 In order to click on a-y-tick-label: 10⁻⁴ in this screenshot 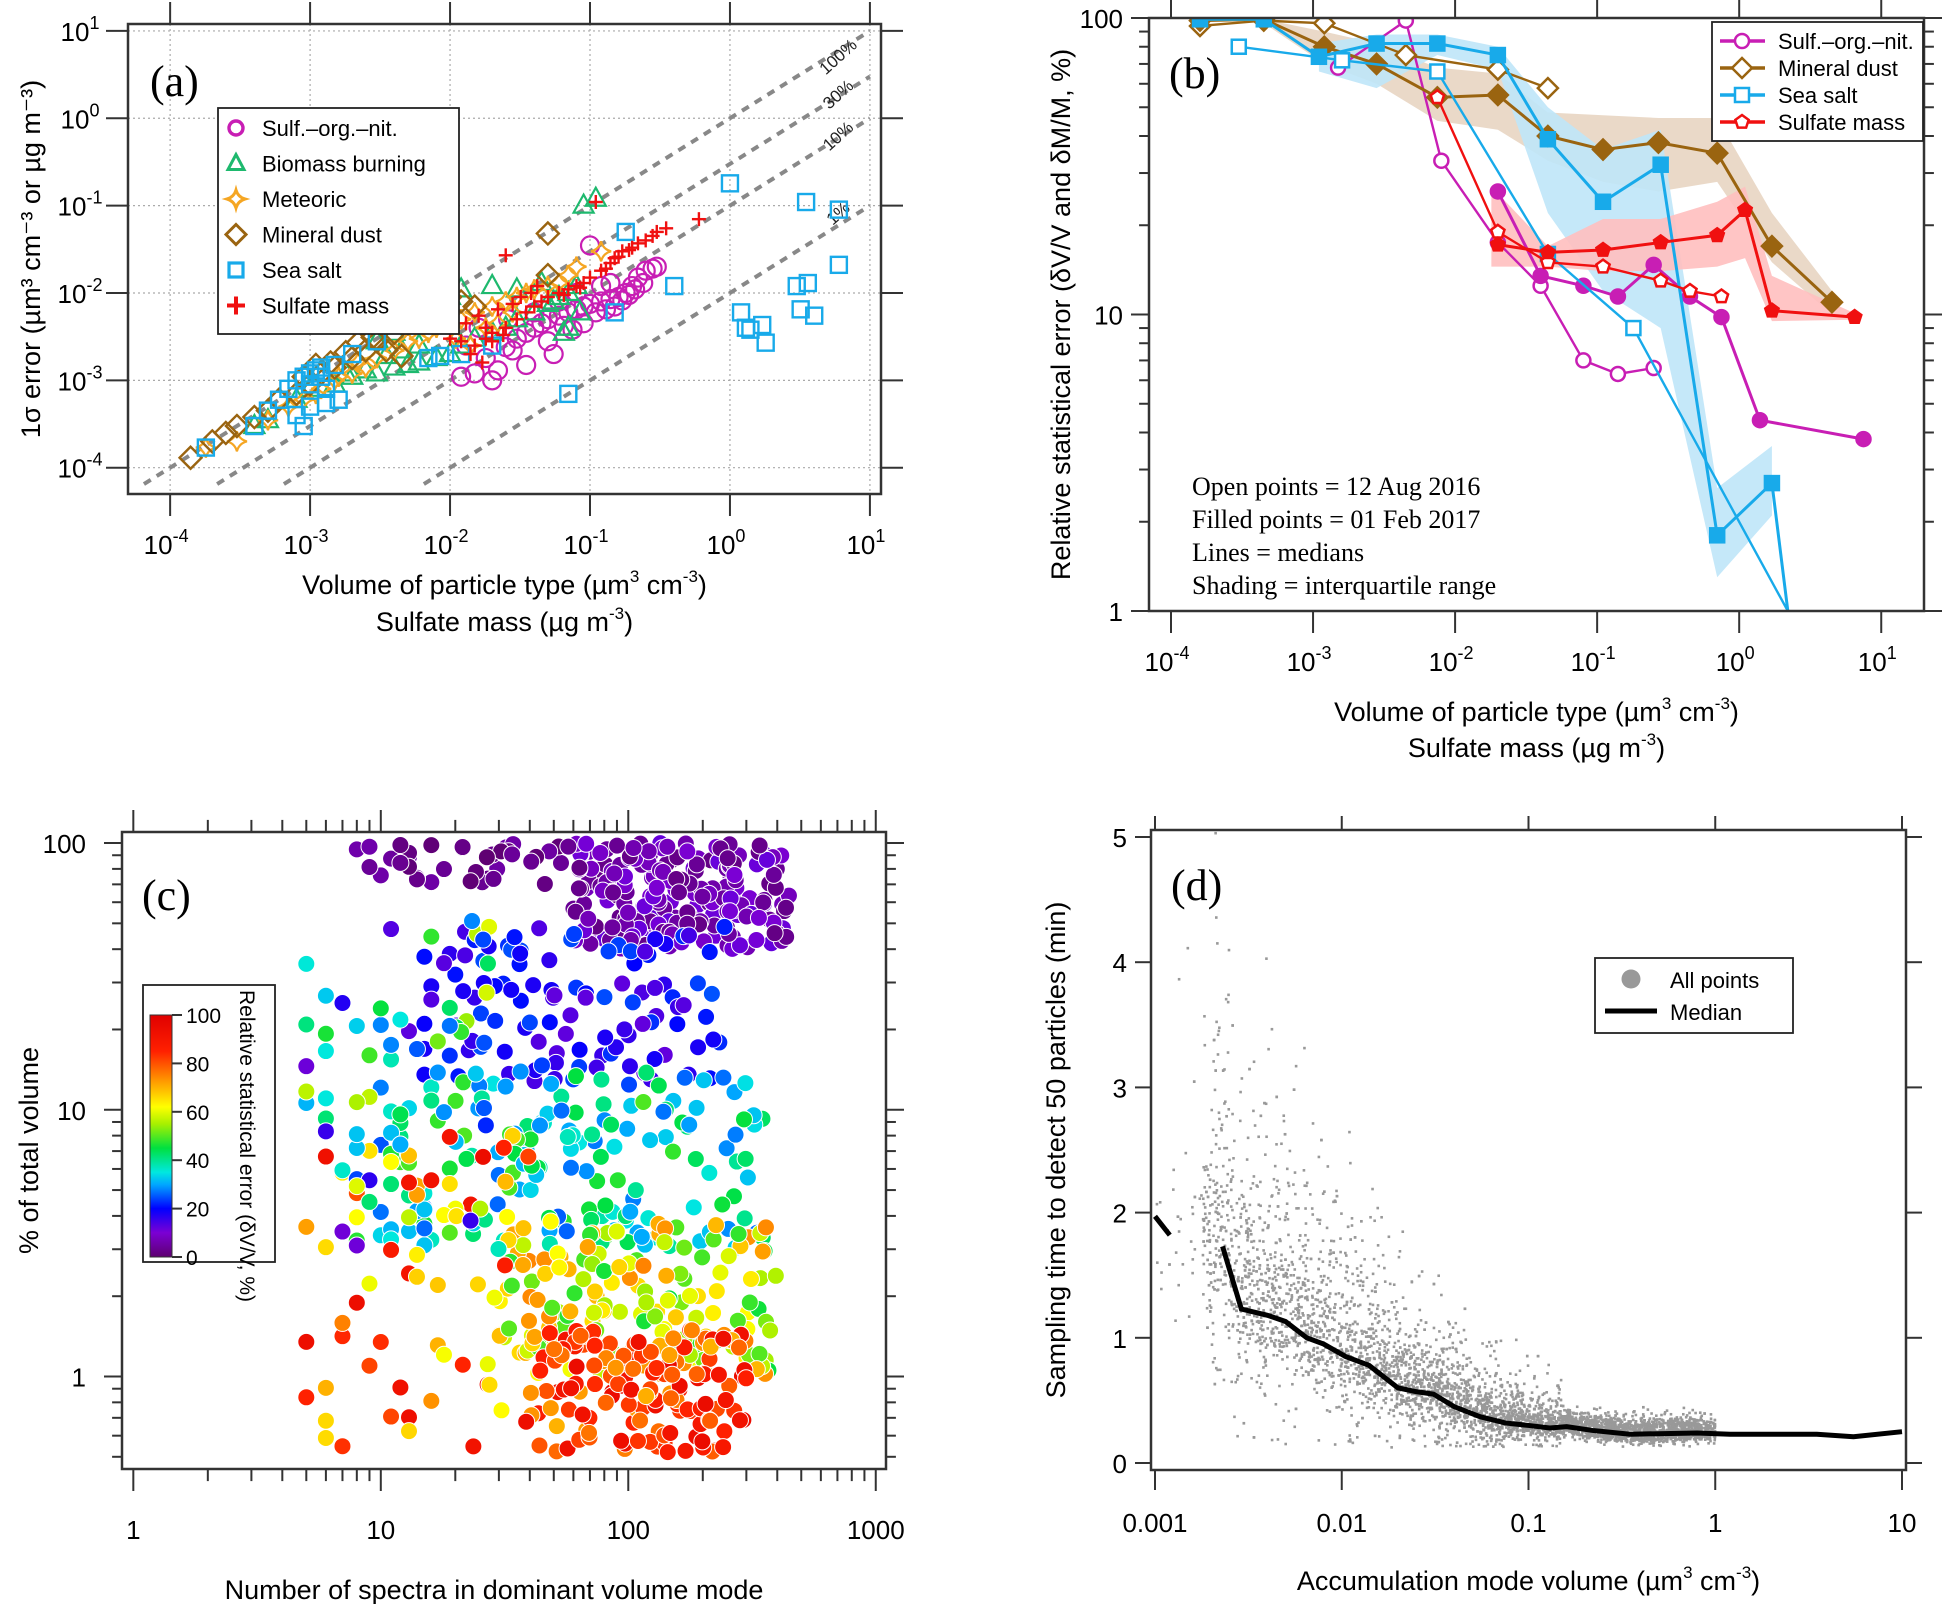, I will do `click(80, 467)`.